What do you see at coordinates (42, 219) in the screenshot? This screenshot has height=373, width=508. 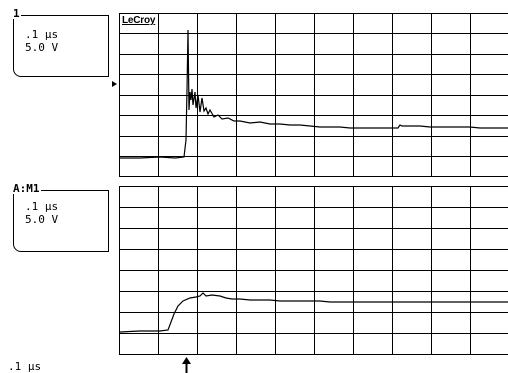 I see `trace-a-volts: 5.0 V` at bounding box center [42, 219].